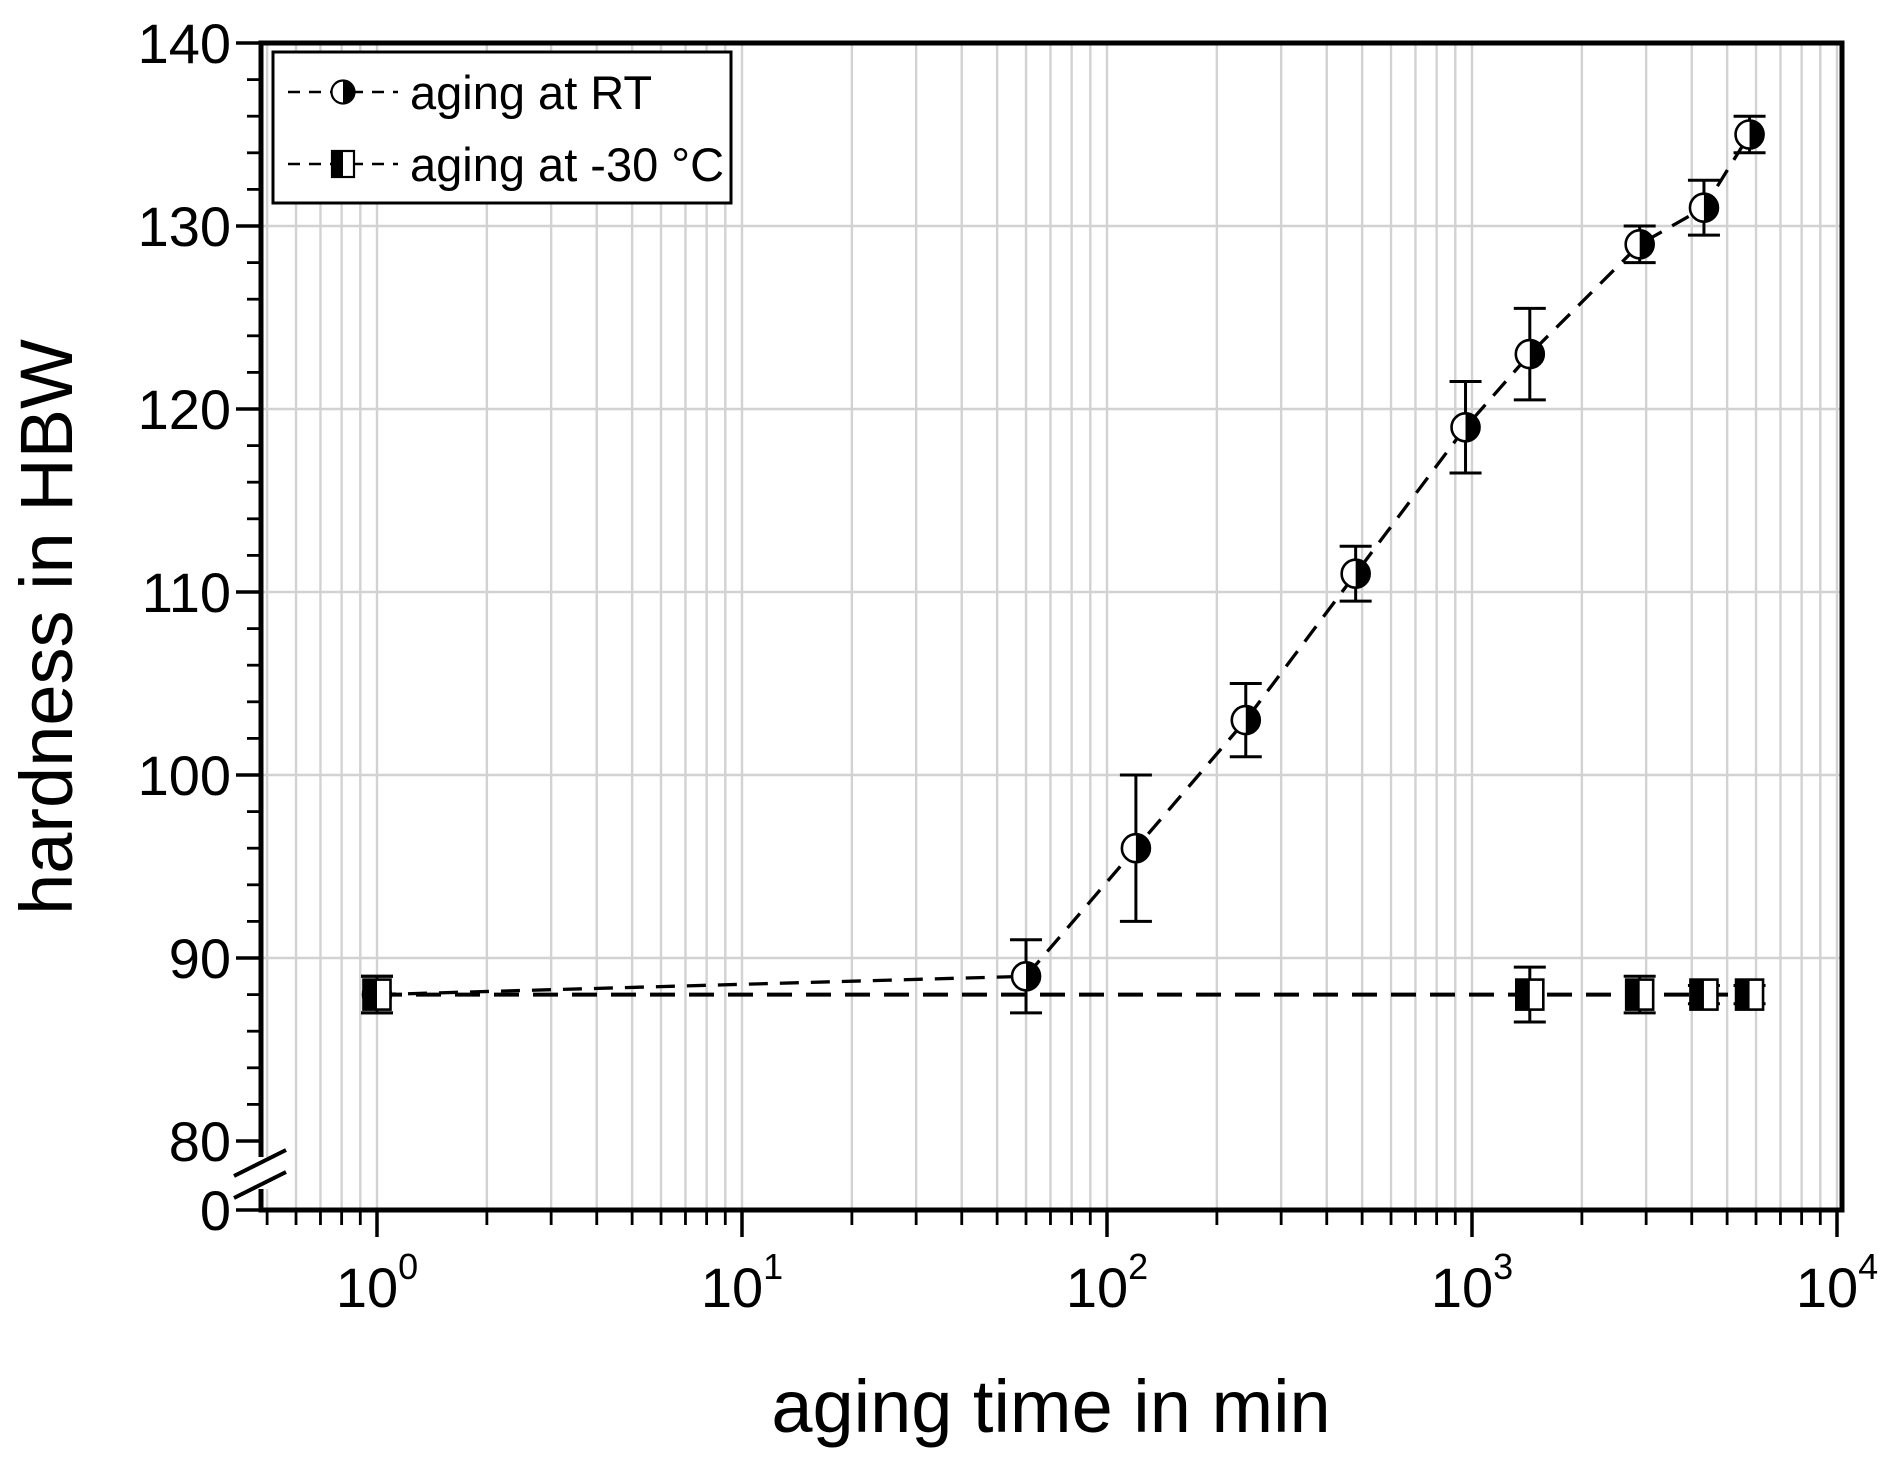  Describe the element at coordinates (184, 43) in the screenshot. I see `y-tick-label: 140` at that location.